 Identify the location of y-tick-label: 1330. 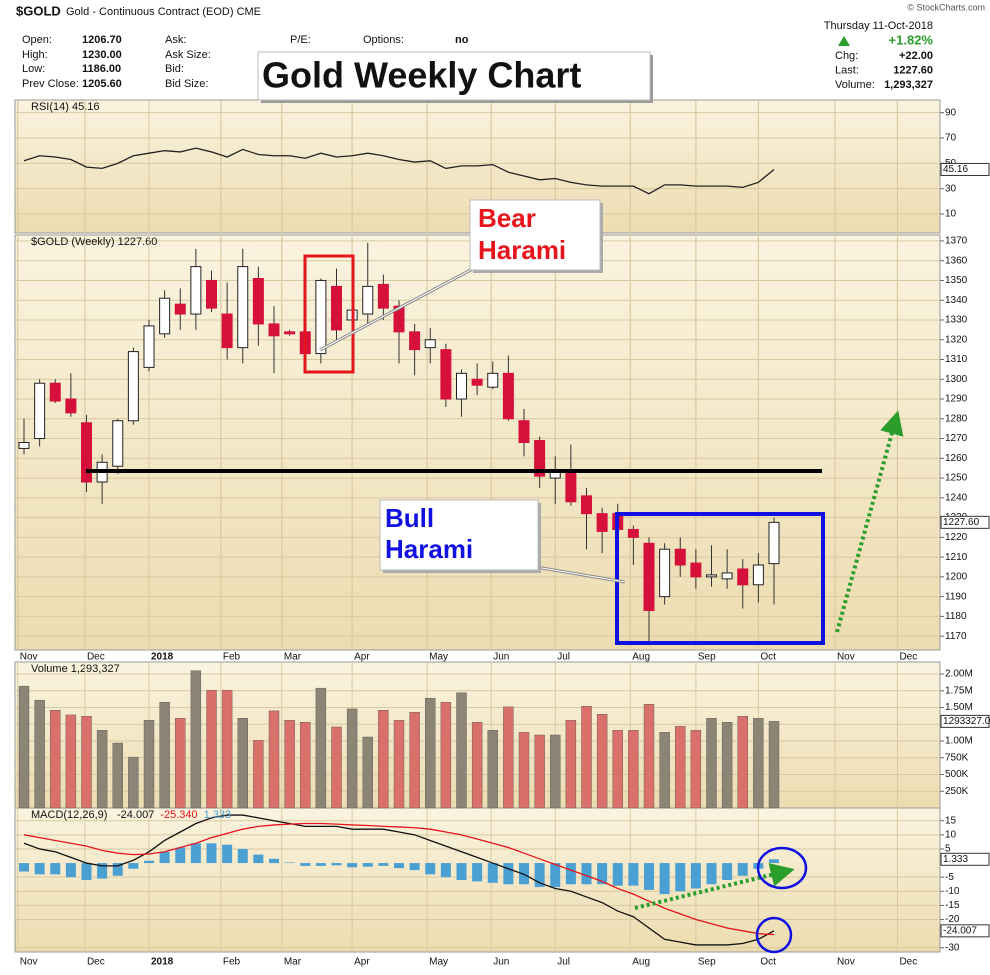
(956, 320).